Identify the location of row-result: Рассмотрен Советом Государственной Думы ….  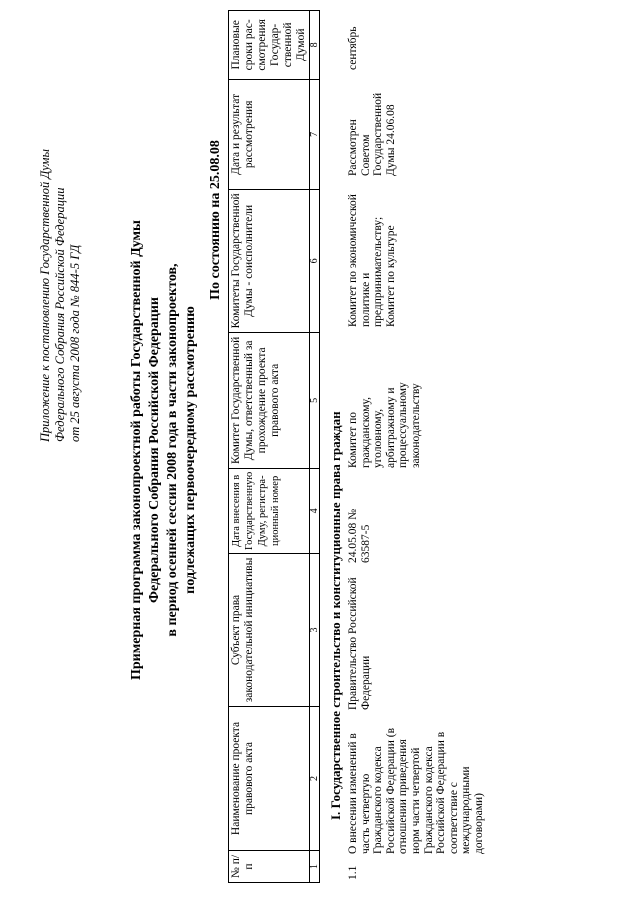
(372, 134).